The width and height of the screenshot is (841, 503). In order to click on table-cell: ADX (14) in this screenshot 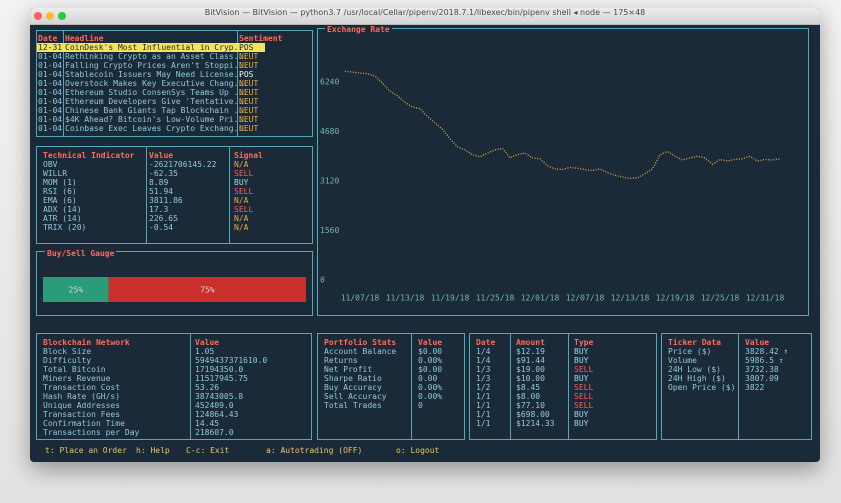, I will do `click(62, 209)`.